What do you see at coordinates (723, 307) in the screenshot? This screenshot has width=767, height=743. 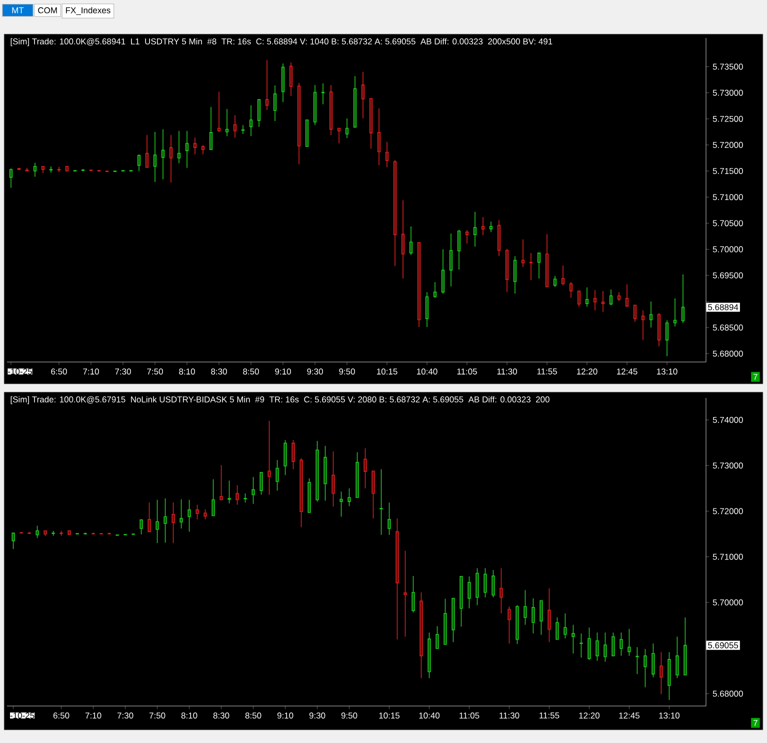 I see `text: 5.68894` at bounding box center [723, 307].